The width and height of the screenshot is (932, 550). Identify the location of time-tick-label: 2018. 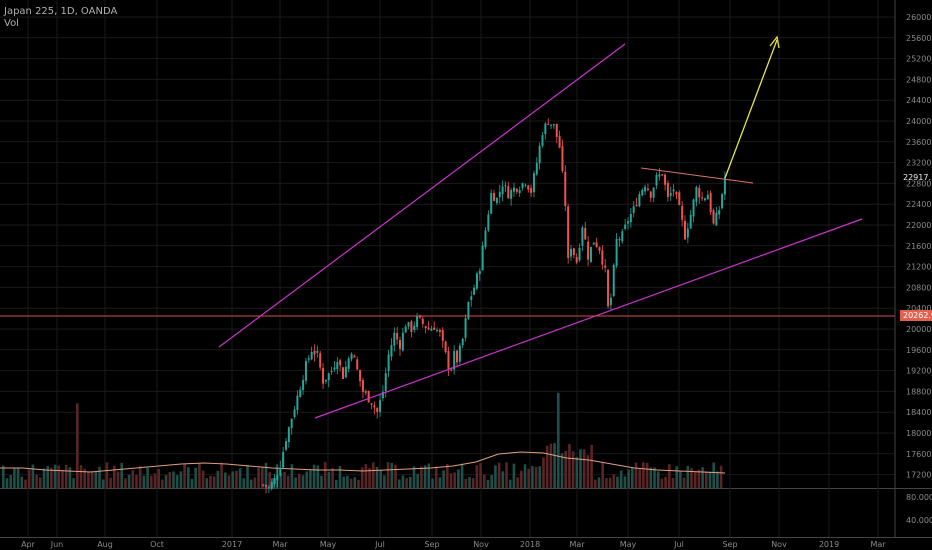
(530, 544).